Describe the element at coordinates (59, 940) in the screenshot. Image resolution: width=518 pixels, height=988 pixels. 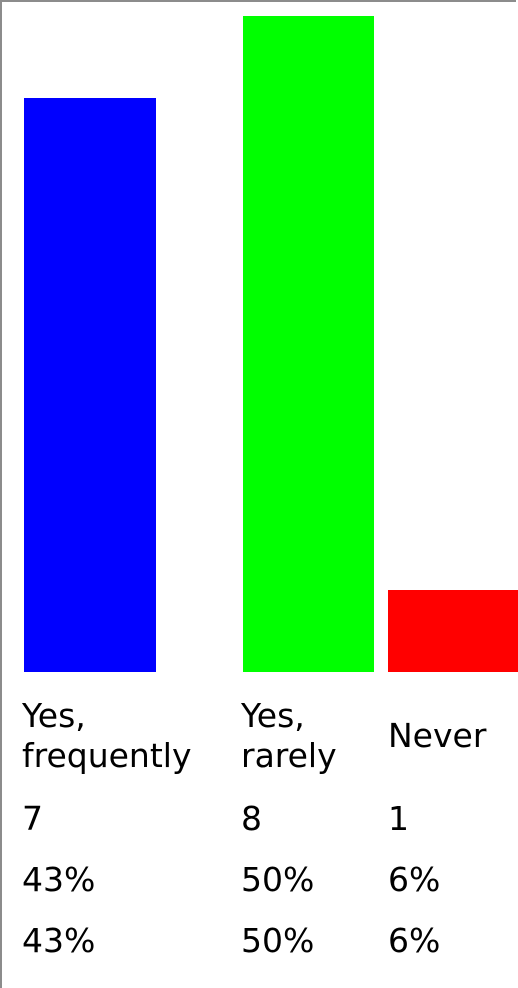
I see `percent-yes-frequently-2: 43%` at that location.